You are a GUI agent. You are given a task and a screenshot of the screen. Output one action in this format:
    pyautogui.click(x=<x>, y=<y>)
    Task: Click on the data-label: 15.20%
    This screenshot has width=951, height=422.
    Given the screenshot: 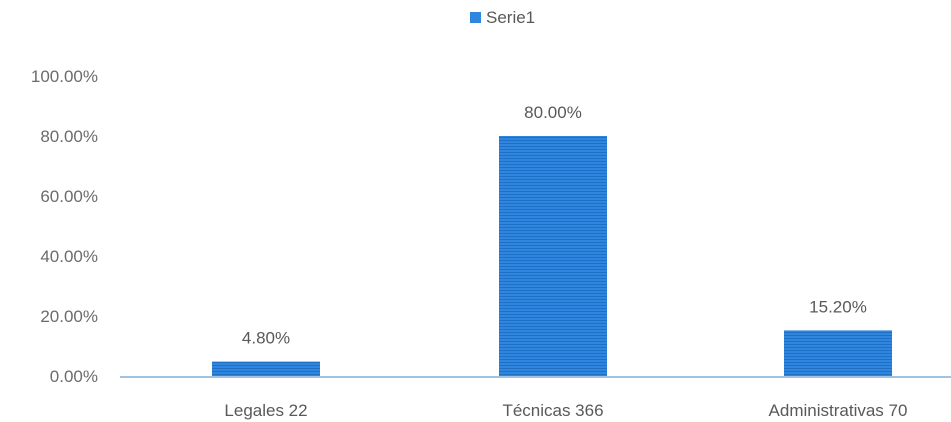 What is the action you would take?
    pyautogui.click(x=838, y=306)
    